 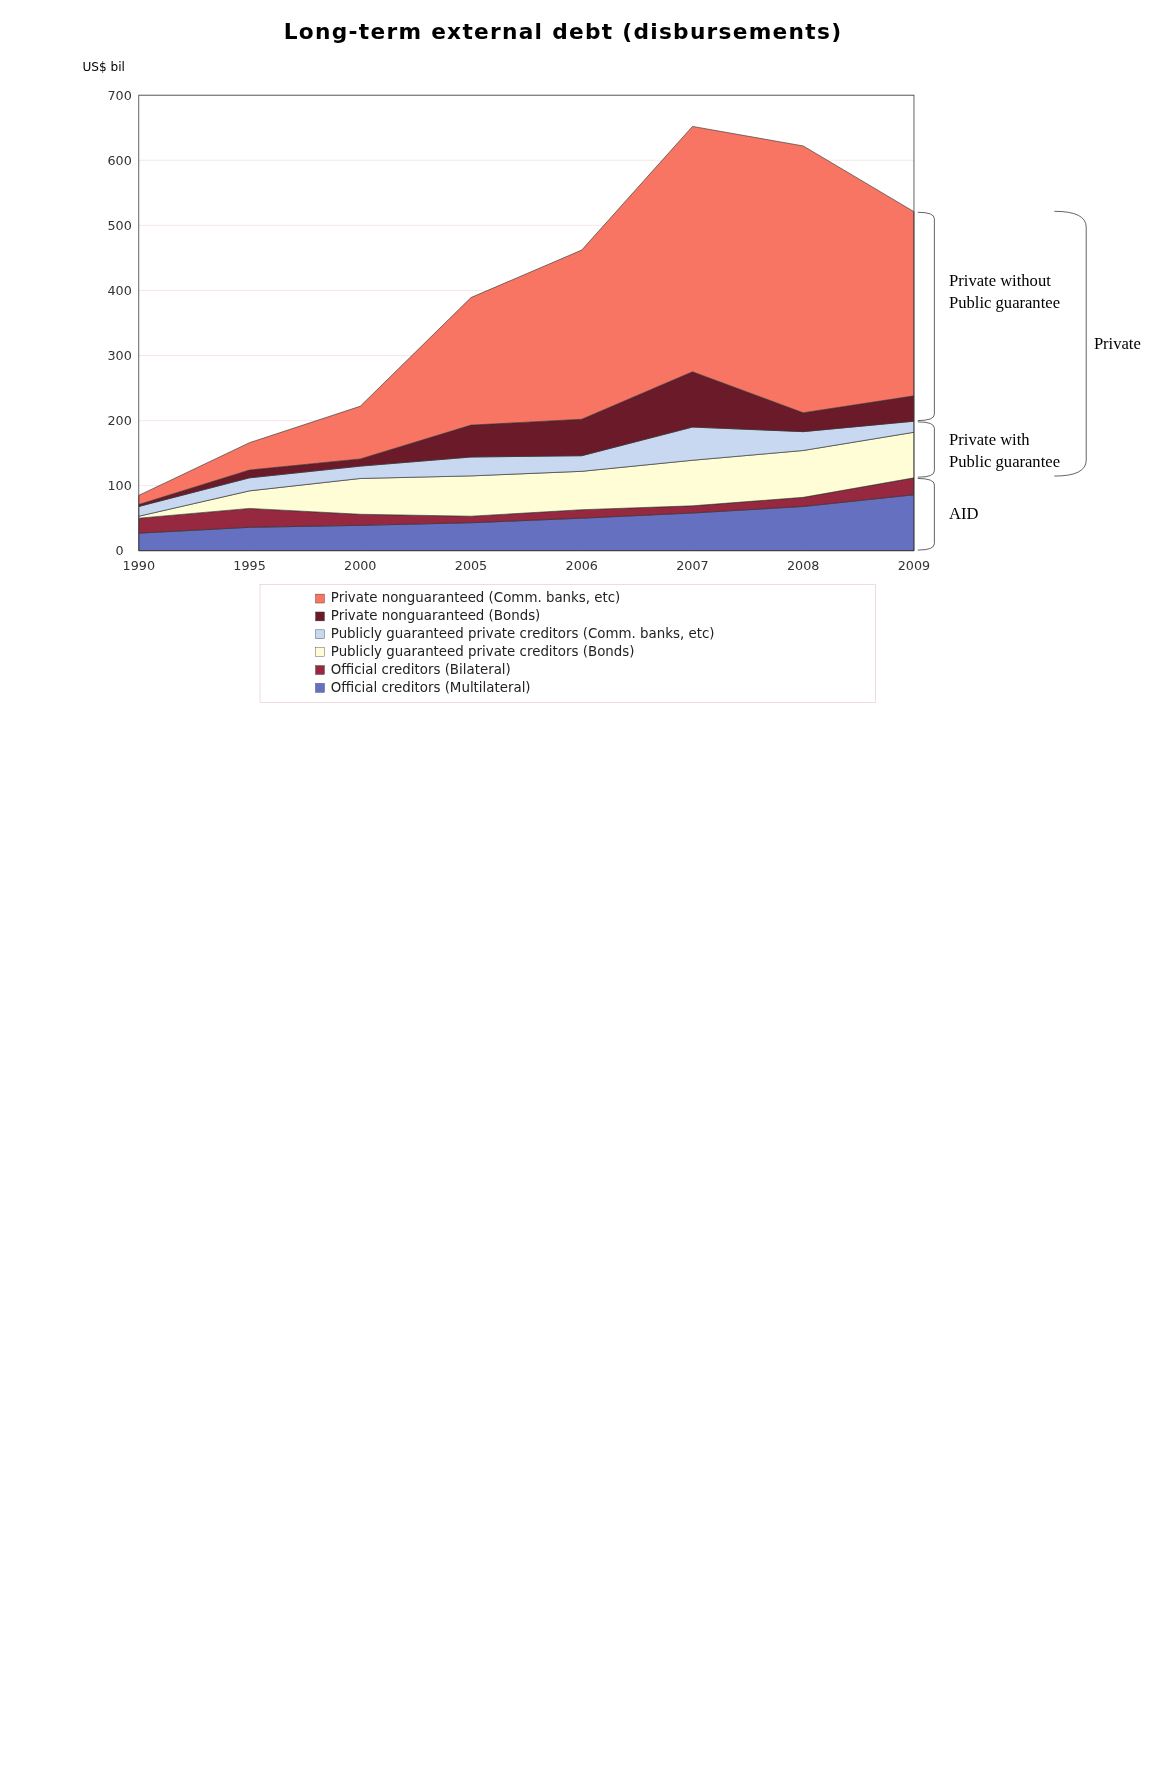 I want to click on text: Private, so click(x=1117, y=343).